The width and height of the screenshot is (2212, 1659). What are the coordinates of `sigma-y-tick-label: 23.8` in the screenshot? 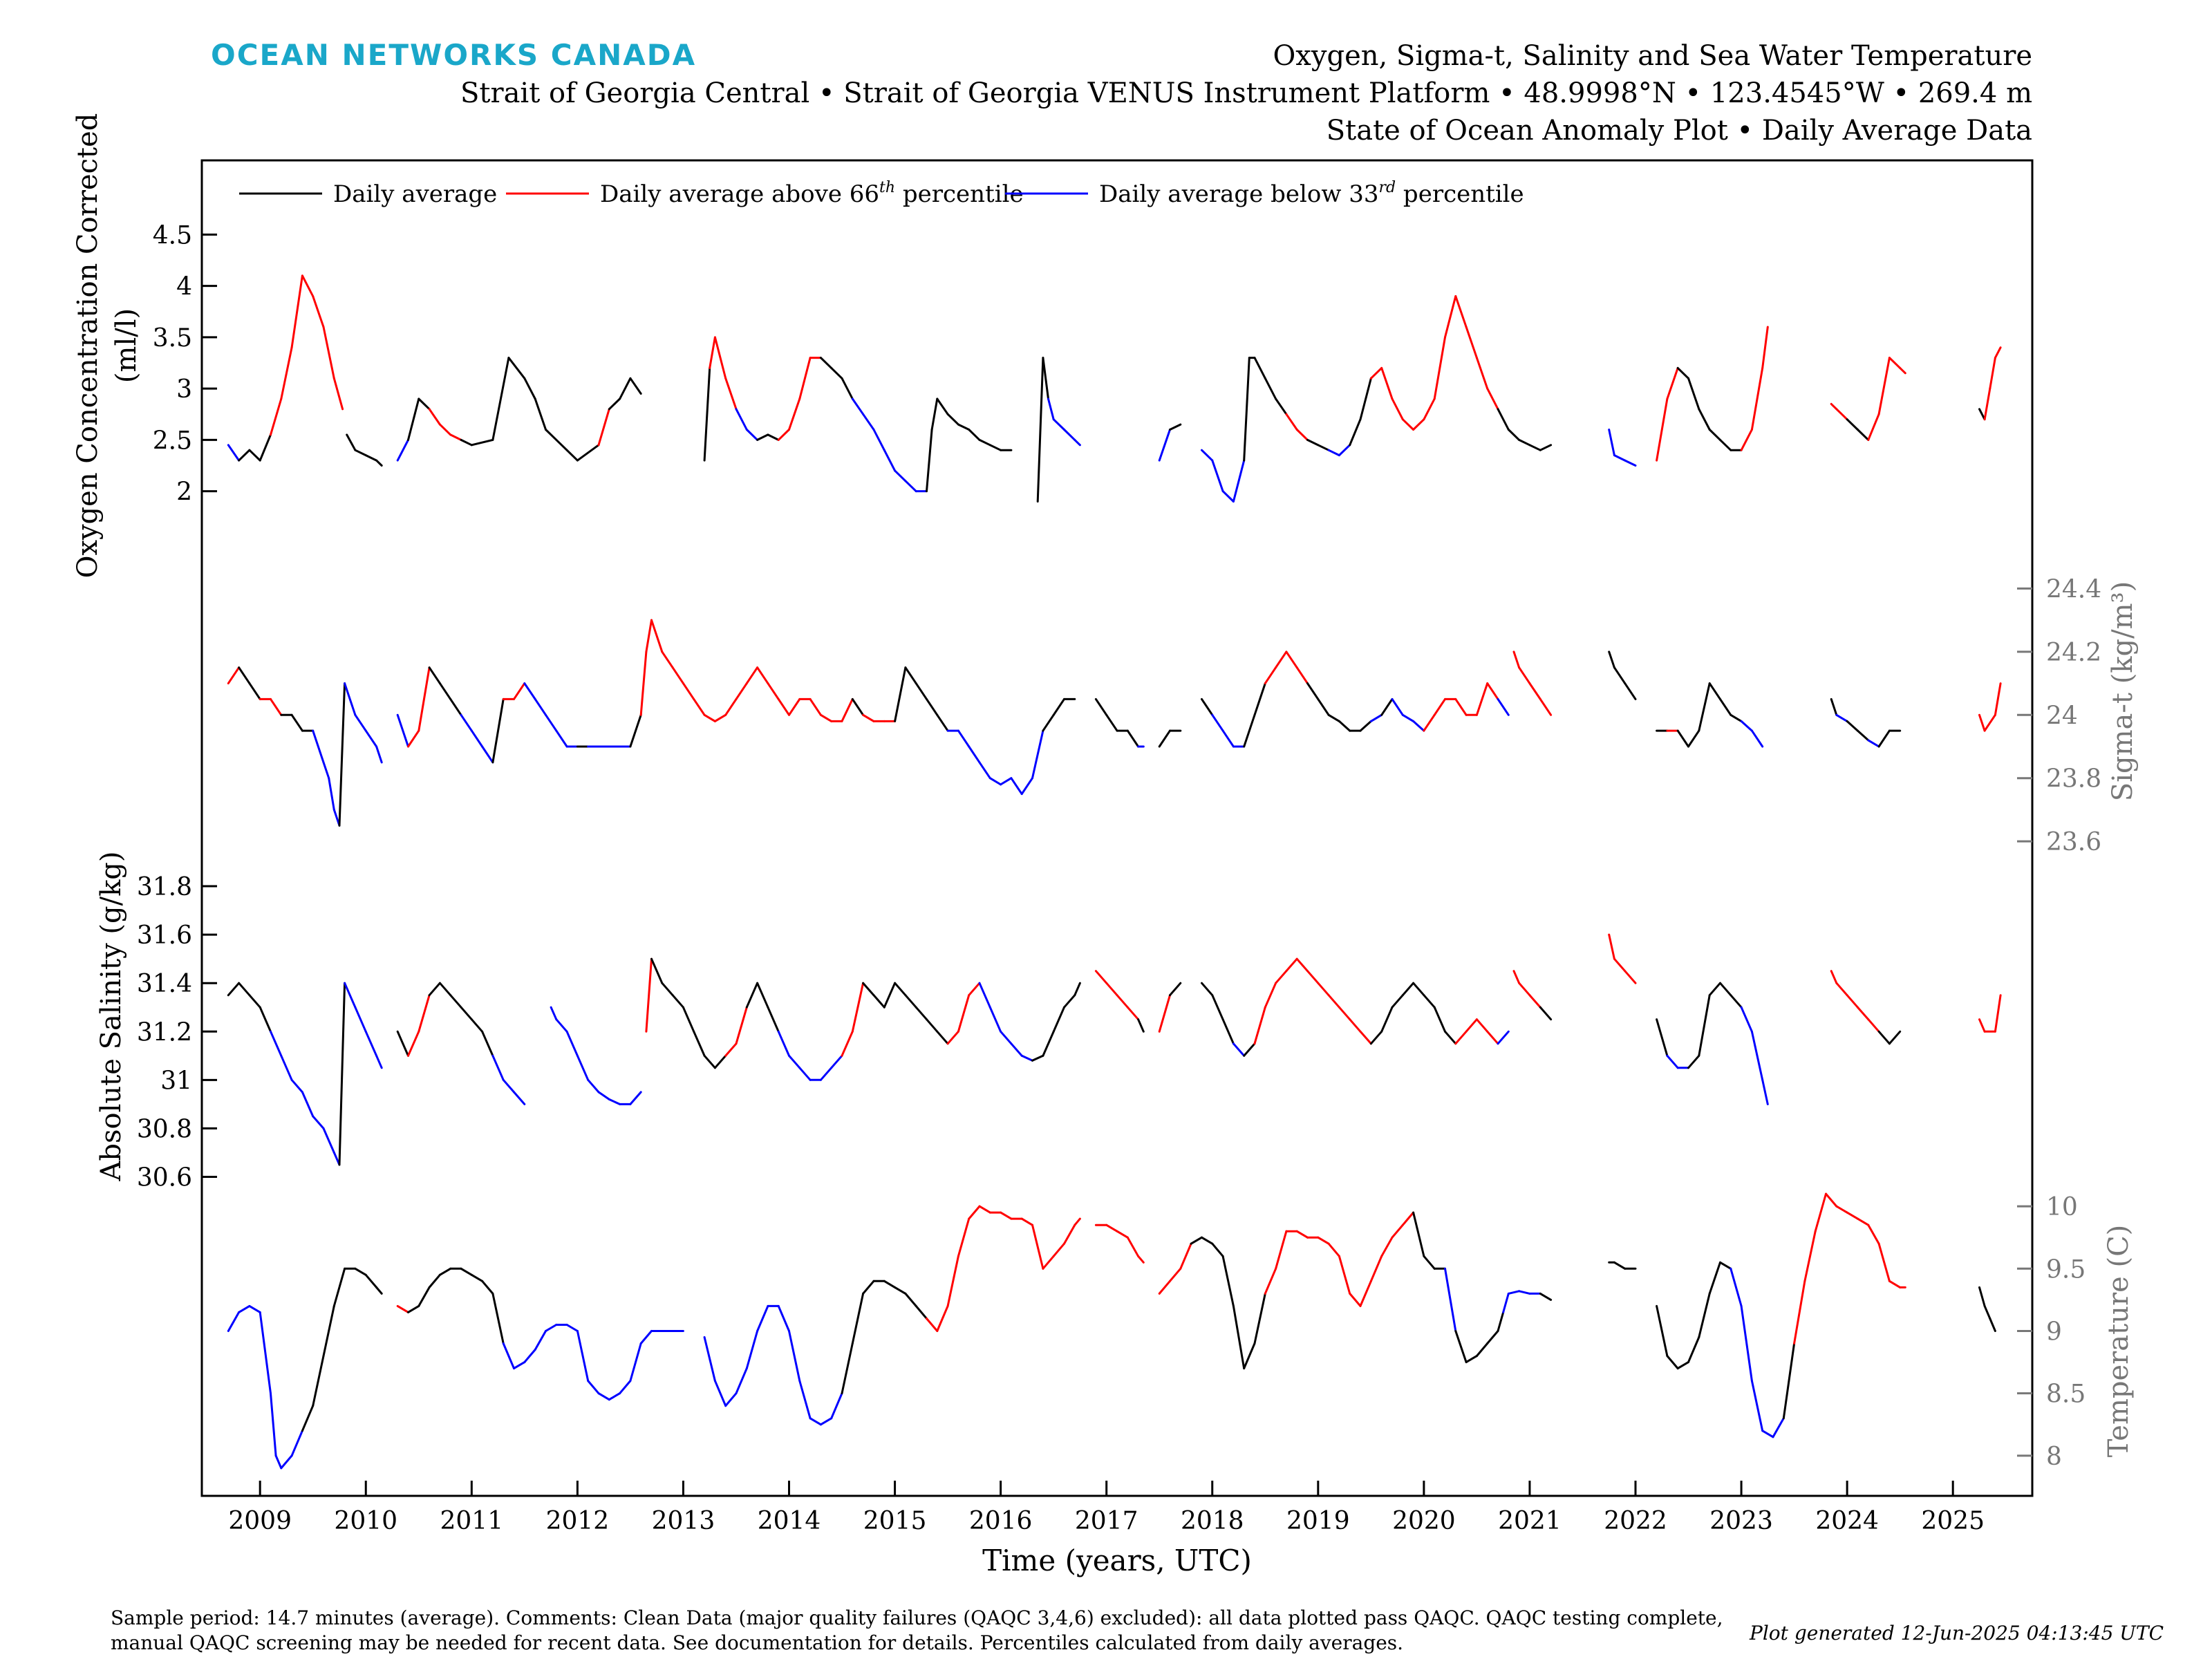 It's located at (2074, 779).